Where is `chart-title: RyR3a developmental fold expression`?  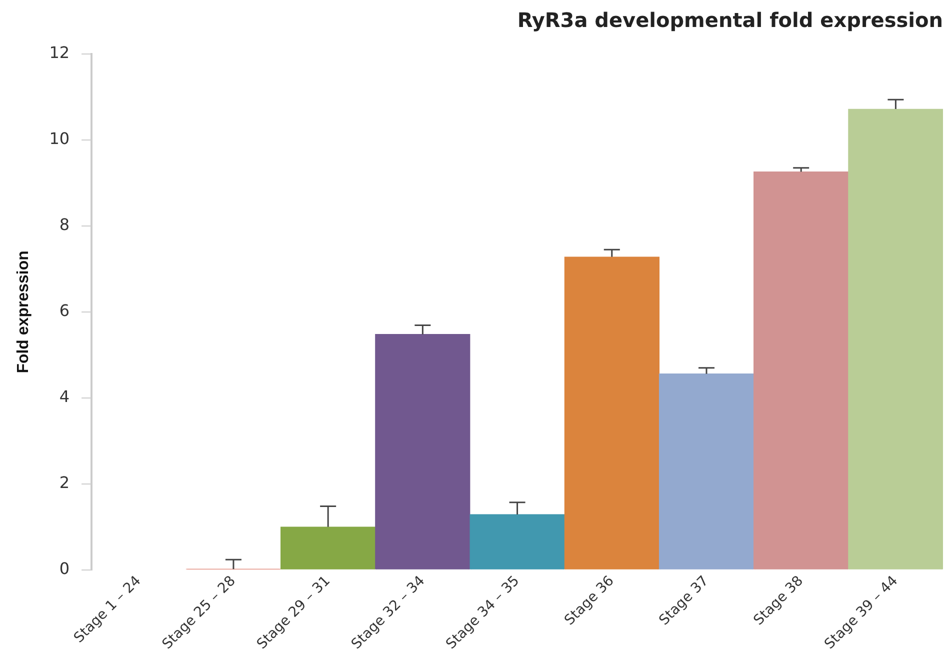 chart-title: RyR3a developmental fold expression is located at coordinates (730, 20).